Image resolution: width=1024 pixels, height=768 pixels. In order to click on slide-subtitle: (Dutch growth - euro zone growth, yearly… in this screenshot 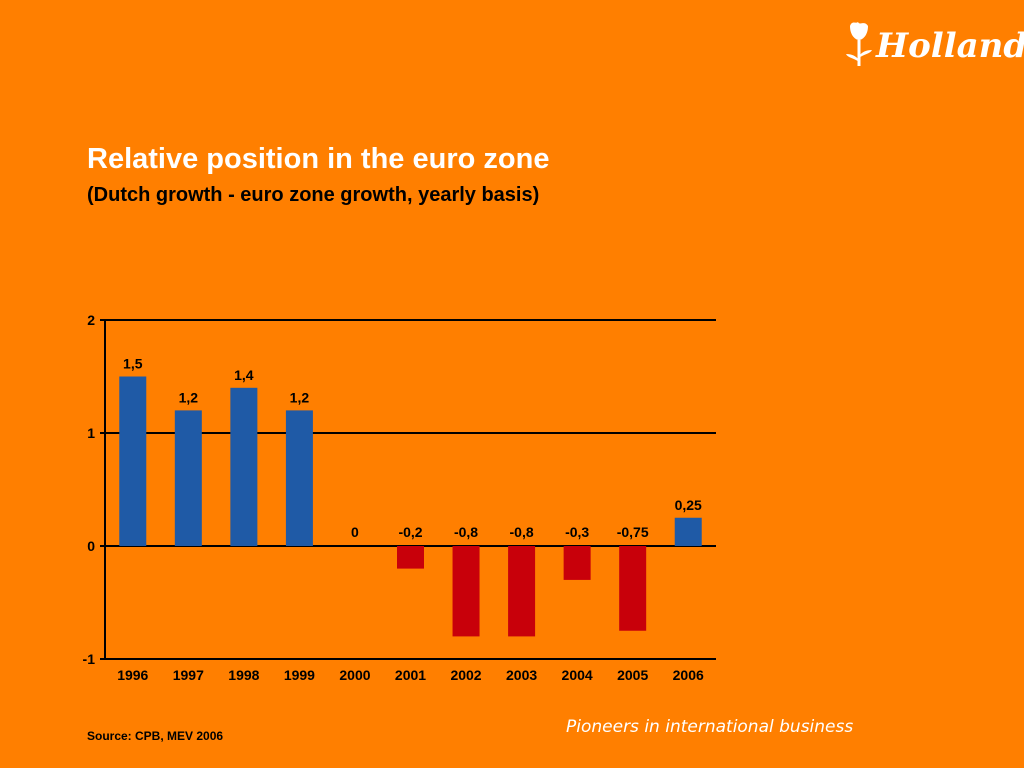, I will do `click(313, 195)`.